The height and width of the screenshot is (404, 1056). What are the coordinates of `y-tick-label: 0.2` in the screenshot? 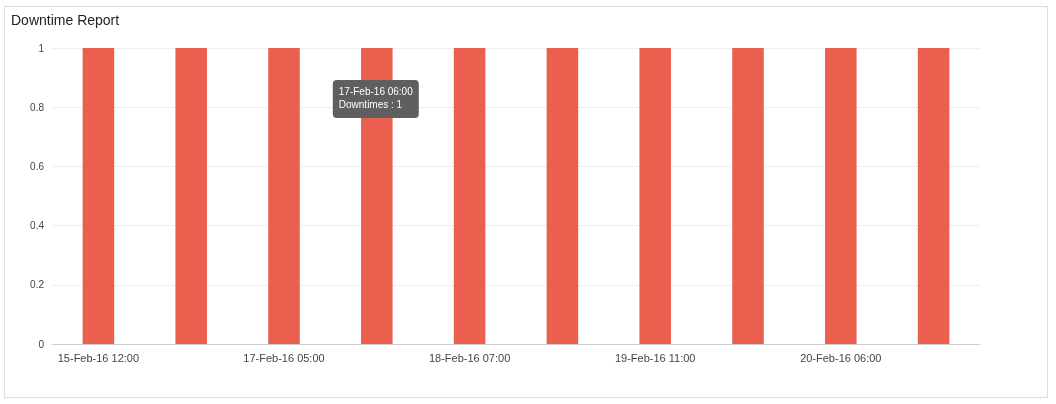 It's located at (37, 285).